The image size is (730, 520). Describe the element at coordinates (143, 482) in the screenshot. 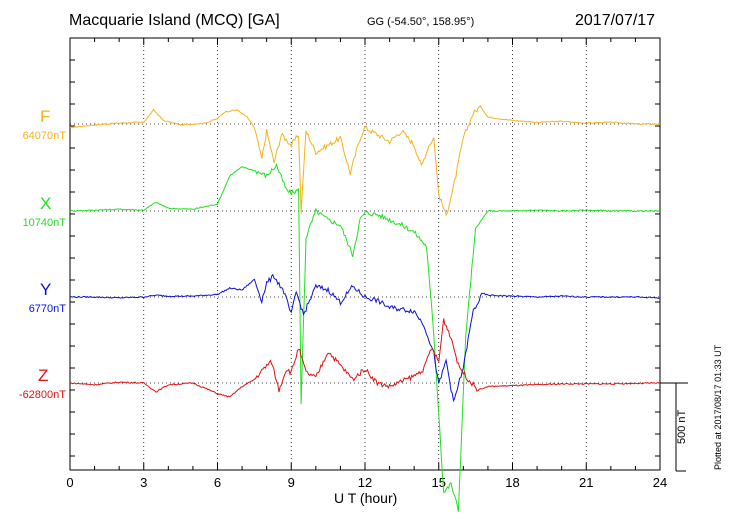

I see `x-tick-label: 3` at that location.